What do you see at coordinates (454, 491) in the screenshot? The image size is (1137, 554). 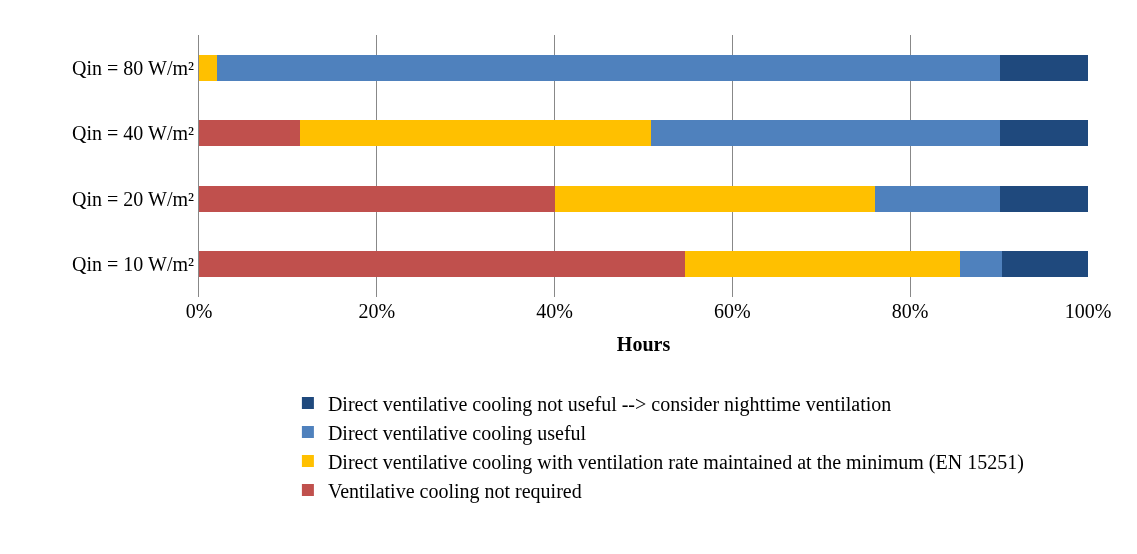 I see `legend-label: Ventilative cooling not required` at bounding box center [454, 491].